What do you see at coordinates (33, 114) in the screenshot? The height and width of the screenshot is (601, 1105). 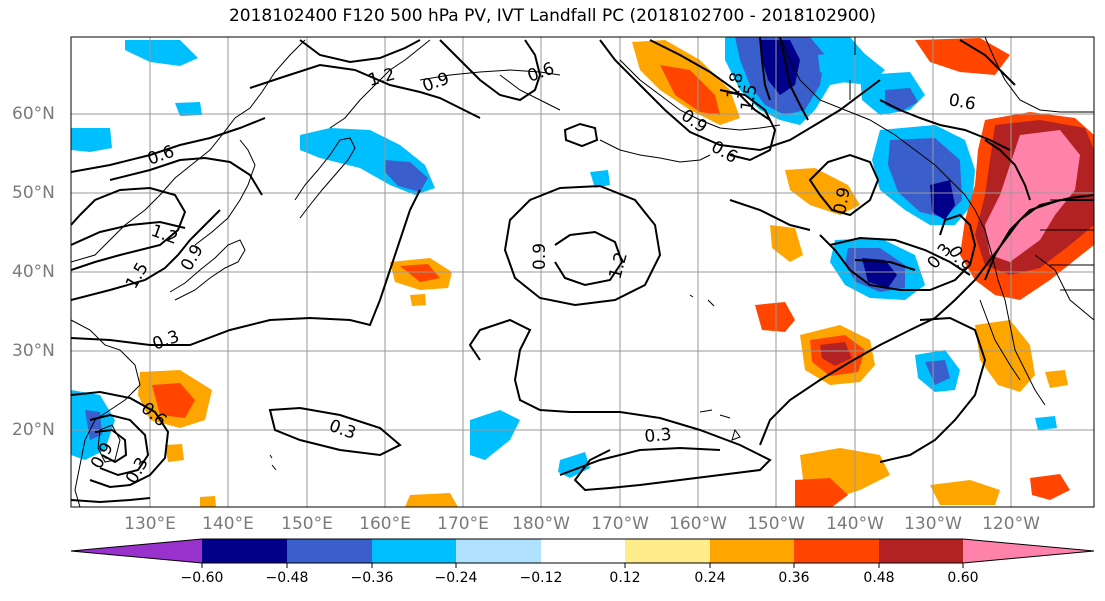 I see `lat-label: 60°N` at bounding box center [33, 114].